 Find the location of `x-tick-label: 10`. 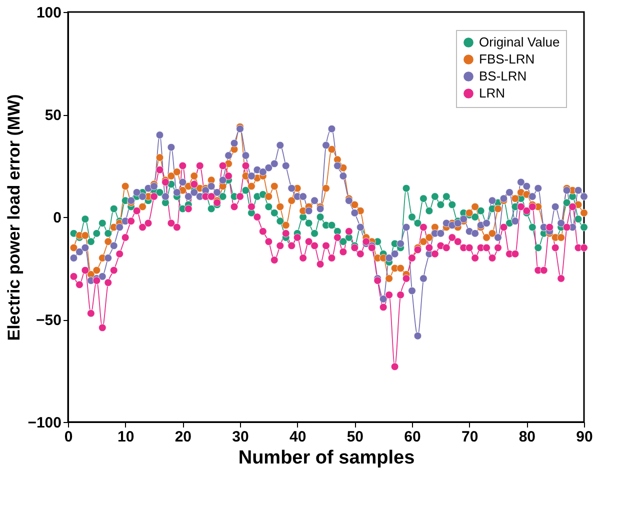

x-tick-label: 10 is located at coordinates (125, 437).